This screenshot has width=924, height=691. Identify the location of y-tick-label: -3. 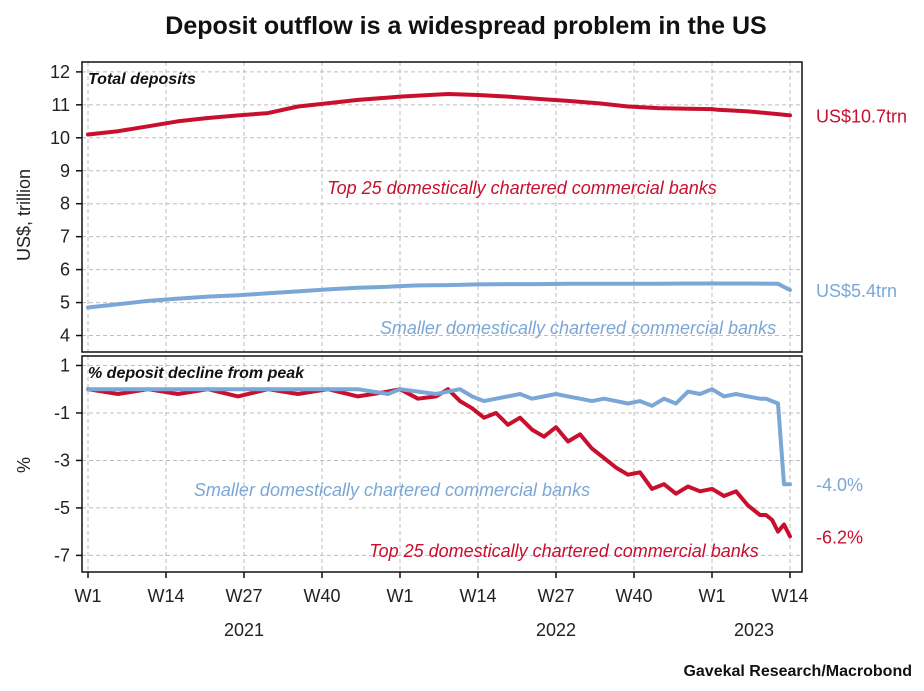
(62, 460).